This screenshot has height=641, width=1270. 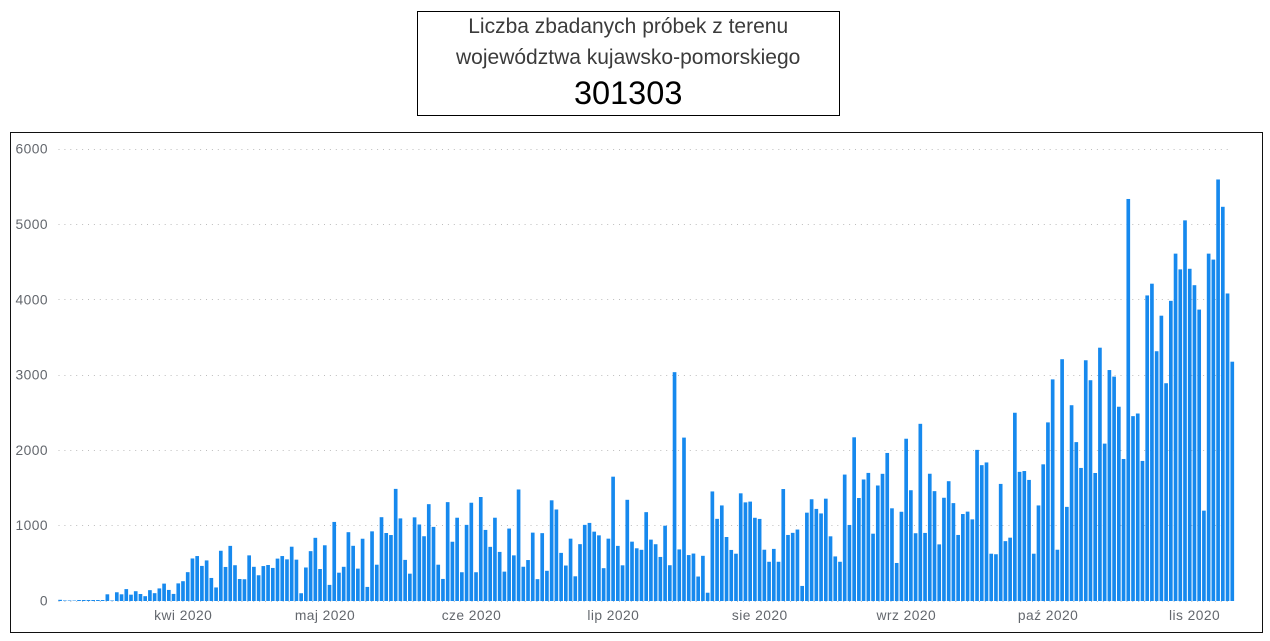 I want to click on svg-text: sie 2020, so click(x=760, y=615).